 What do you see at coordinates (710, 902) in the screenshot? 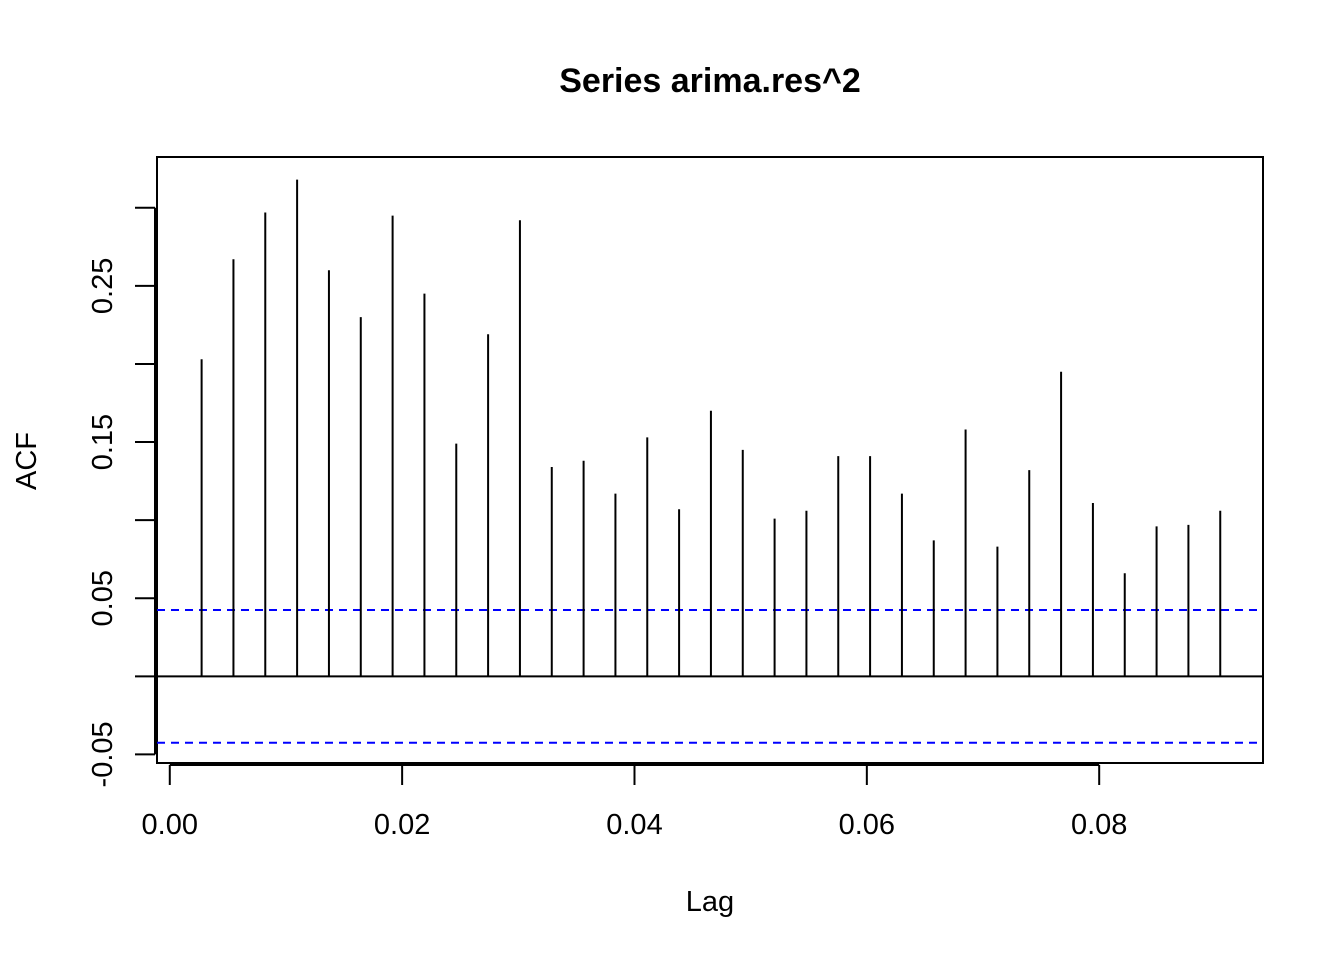
I see `x-axis-label: Lag` at bounding box center [710, 902].